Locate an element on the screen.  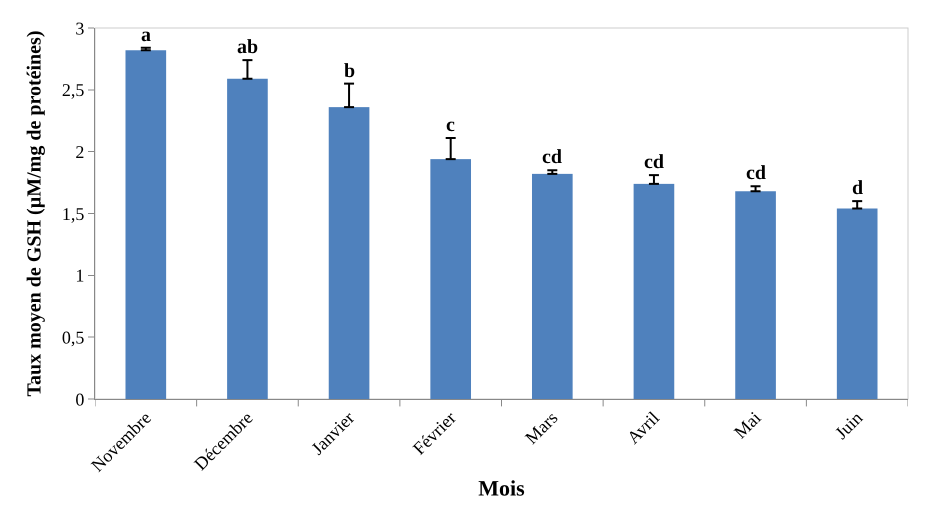
y-tick-label: 2 is located at coordinates (79, 152).